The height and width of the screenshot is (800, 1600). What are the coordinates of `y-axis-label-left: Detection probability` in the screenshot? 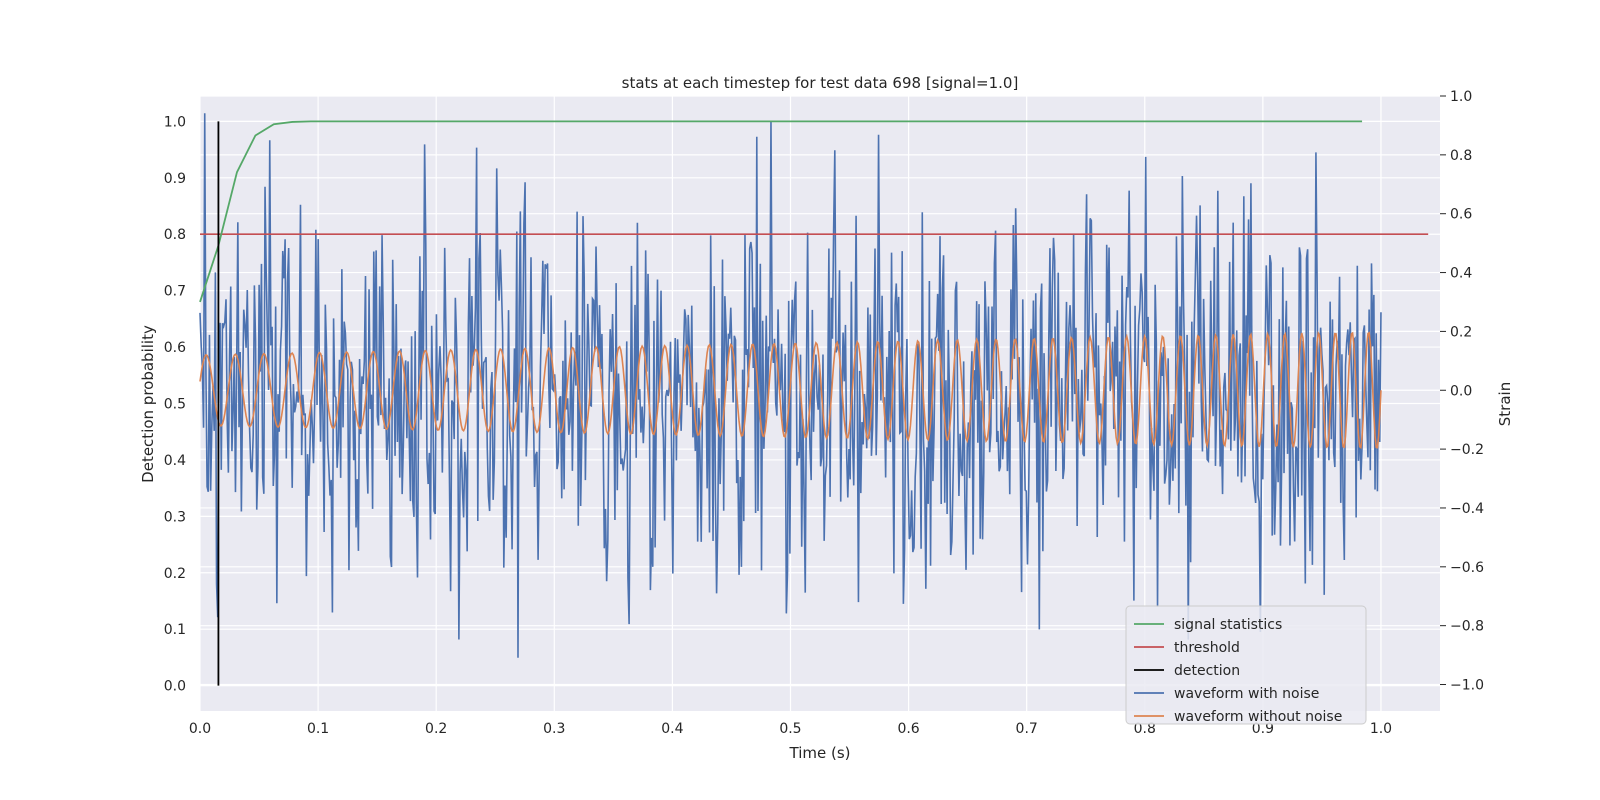 It's located at (148, 404).